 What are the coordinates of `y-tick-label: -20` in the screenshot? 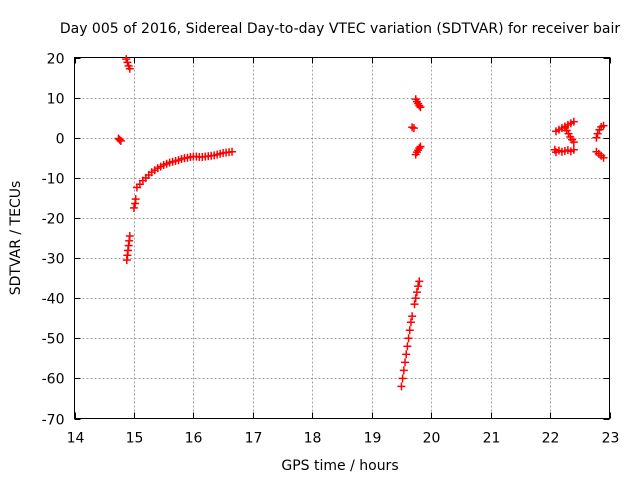 It's located at (53, 220).